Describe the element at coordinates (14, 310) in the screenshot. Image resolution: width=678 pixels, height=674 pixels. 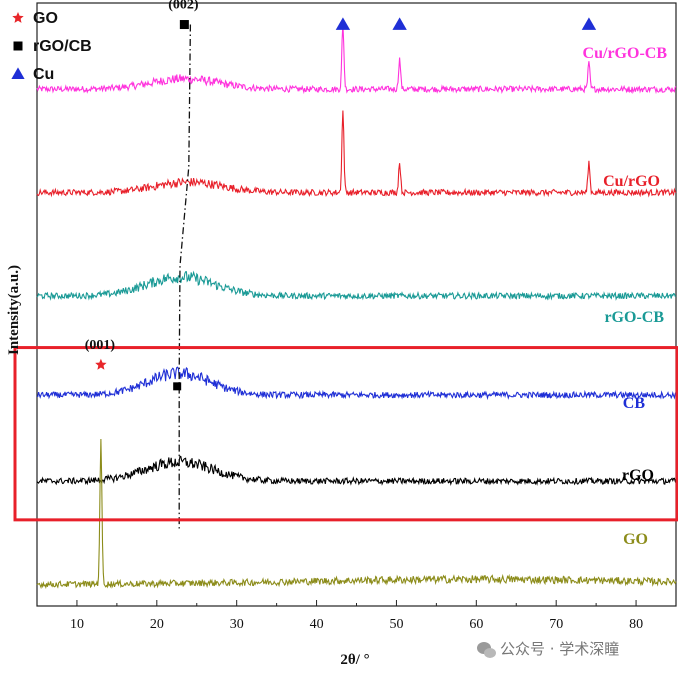
I see `y-axis-title: Intensity(a.u.)` at that location.